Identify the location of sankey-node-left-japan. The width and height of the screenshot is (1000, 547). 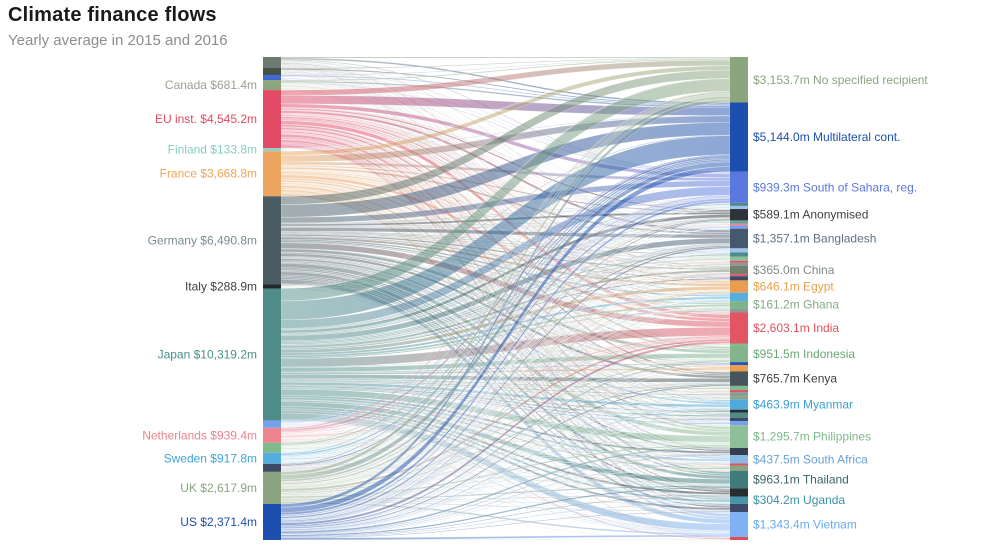
(272, 354).